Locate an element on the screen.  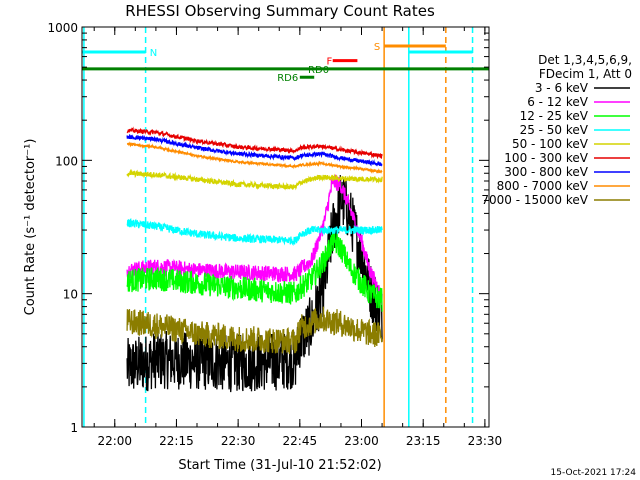
timestamp: 15-Oct-2021 17:24 is located at coordinates (594, 473).